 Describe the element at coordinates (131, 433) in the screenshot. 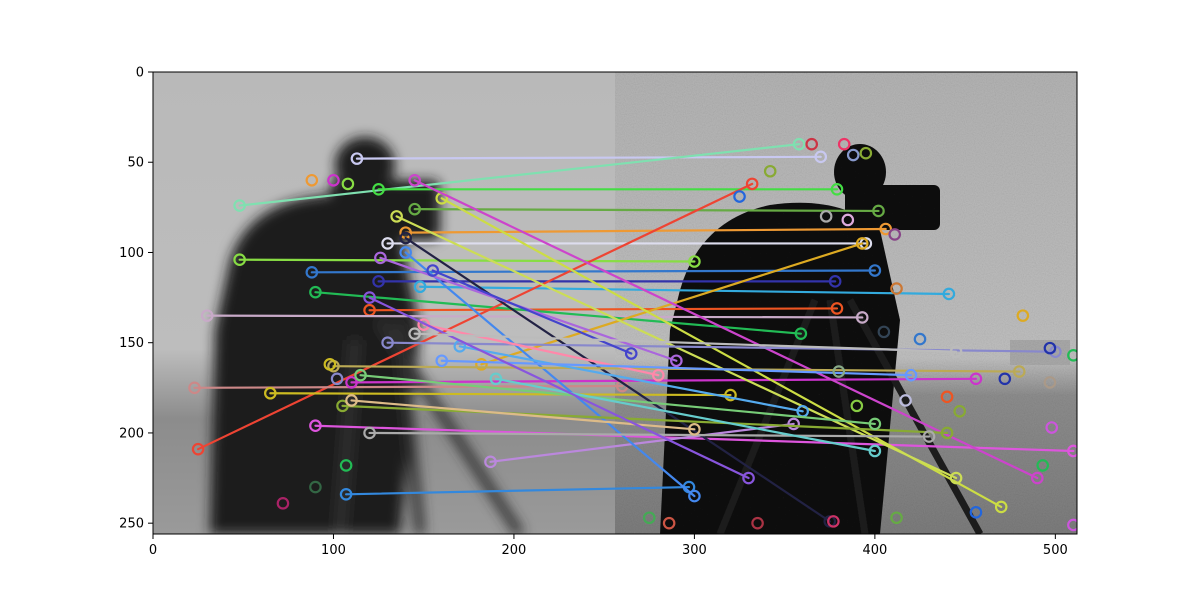

I see `y-tick-label: 200` at that location.